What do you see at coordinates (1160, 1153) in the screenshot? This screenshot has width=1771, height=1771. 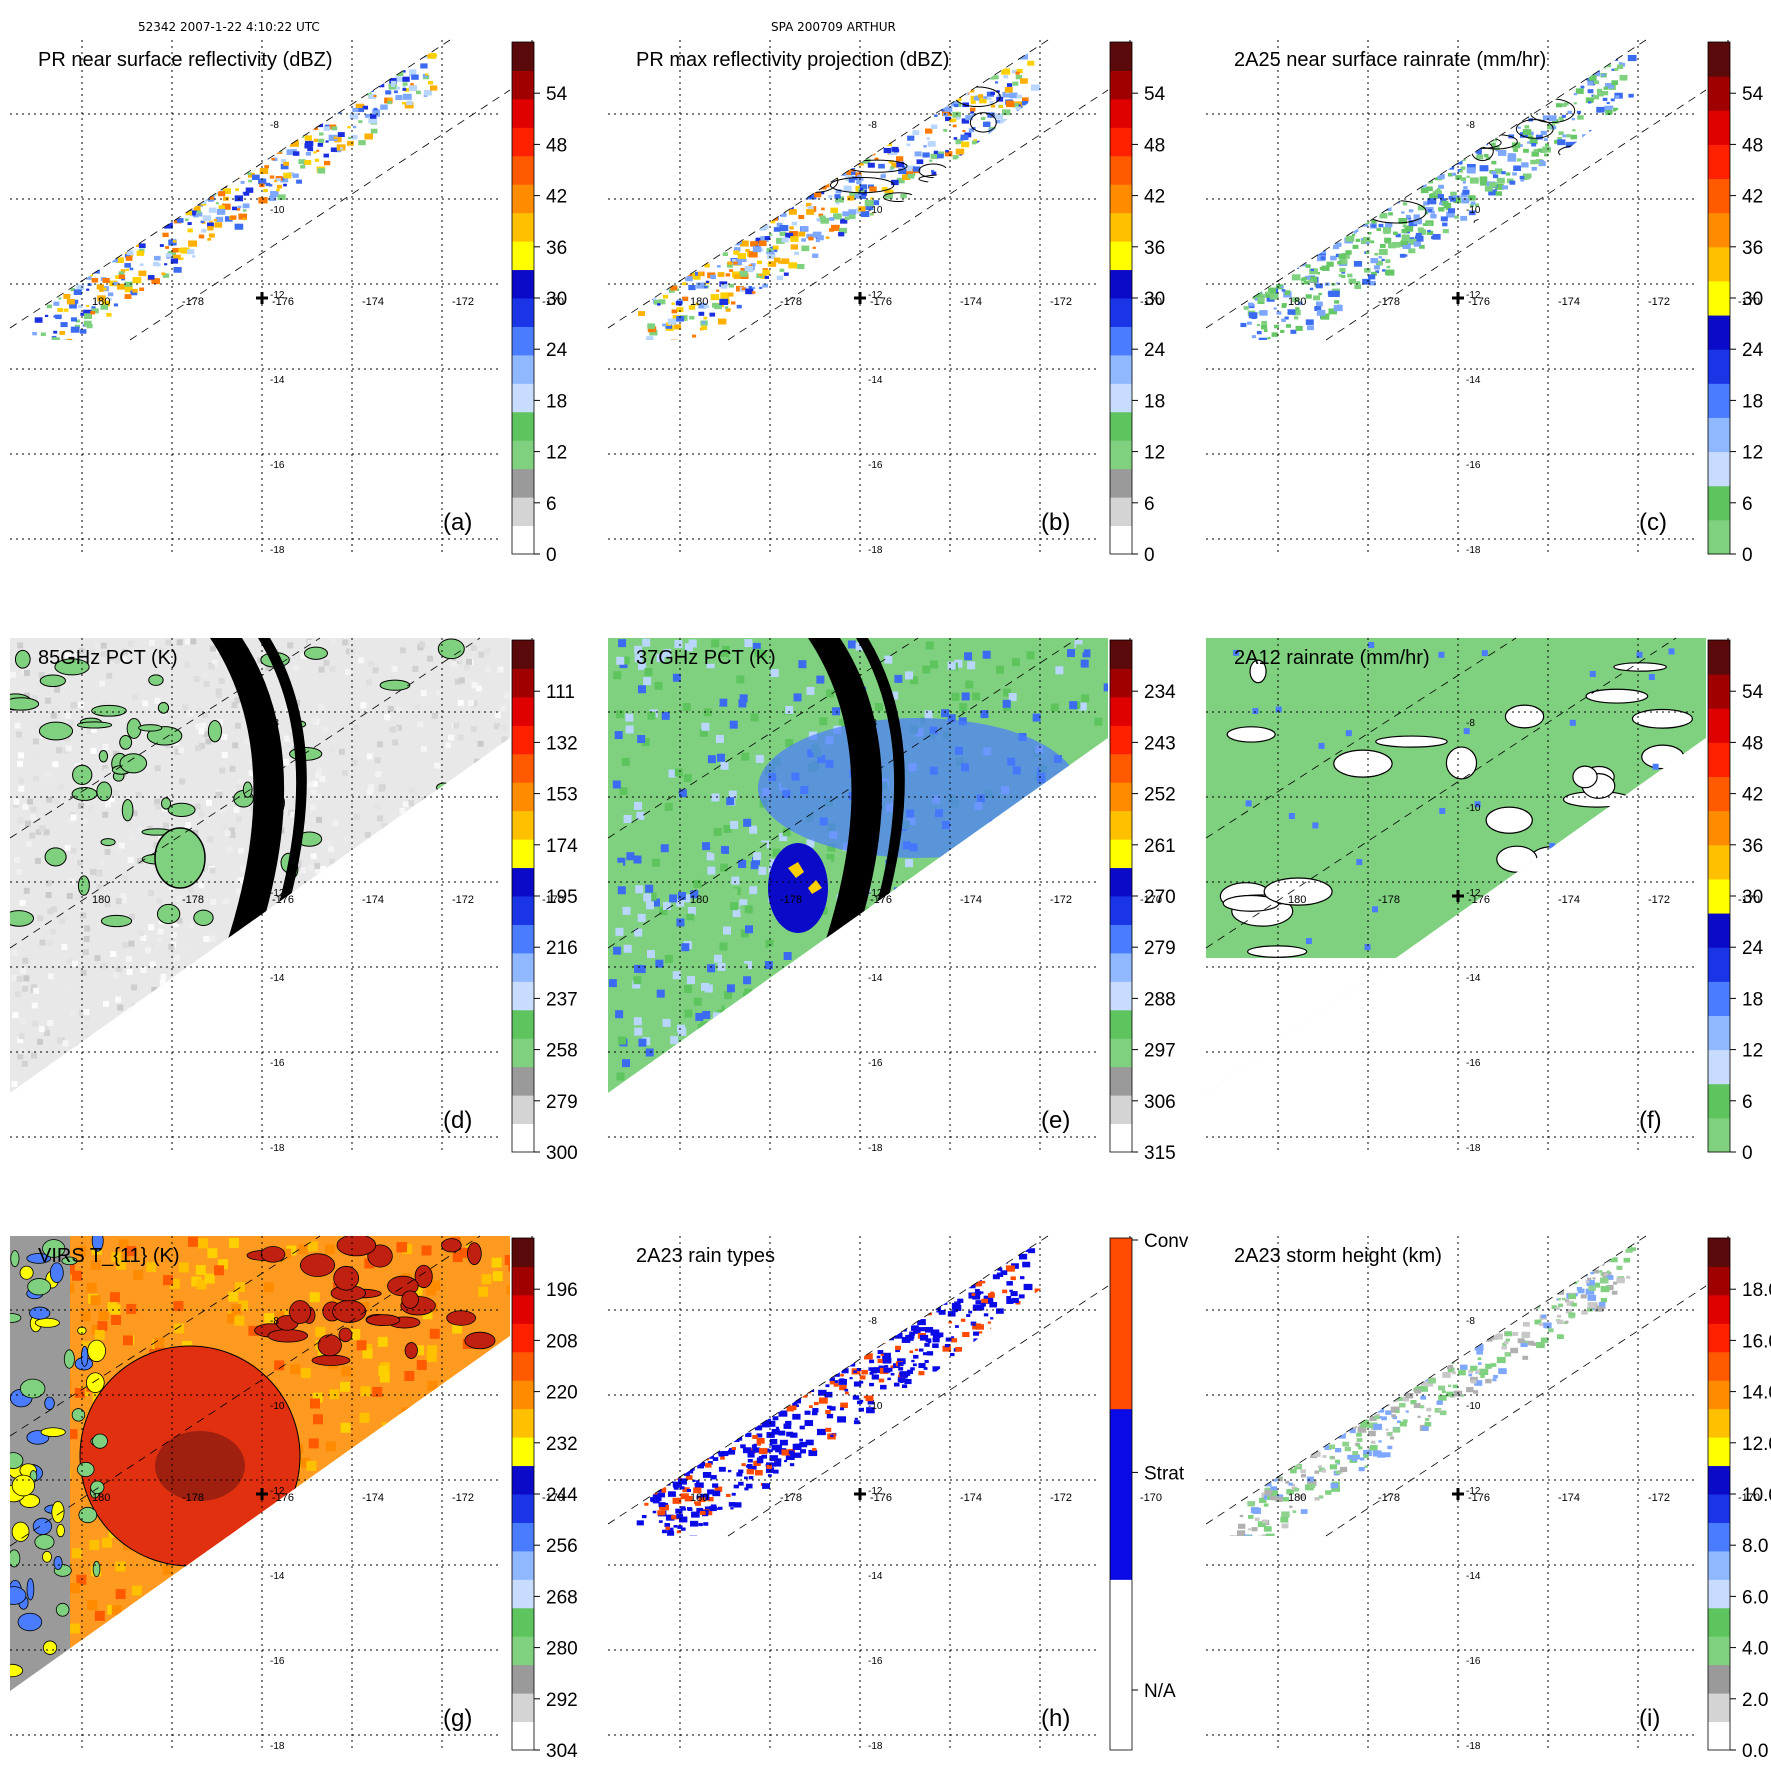 I see `colorbar-tick-label: 315` at bounding box center [1160, 1153].